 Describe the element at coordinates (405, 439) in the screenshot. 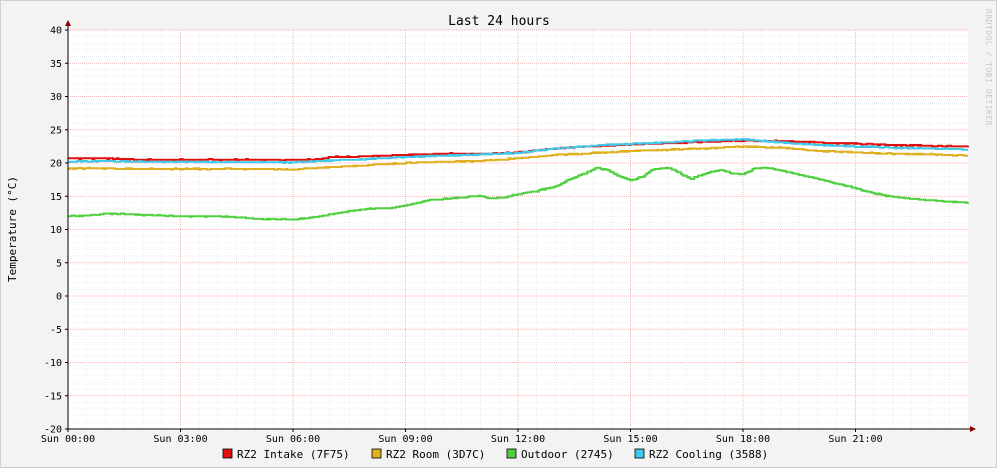

I see `x-tick-label: Sun 09:00` at that location.